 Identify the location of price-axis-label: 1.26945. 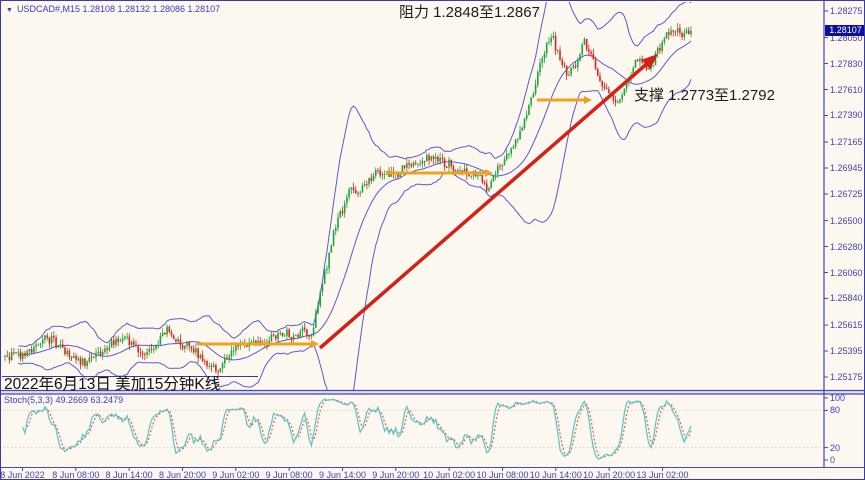
(846, 168).